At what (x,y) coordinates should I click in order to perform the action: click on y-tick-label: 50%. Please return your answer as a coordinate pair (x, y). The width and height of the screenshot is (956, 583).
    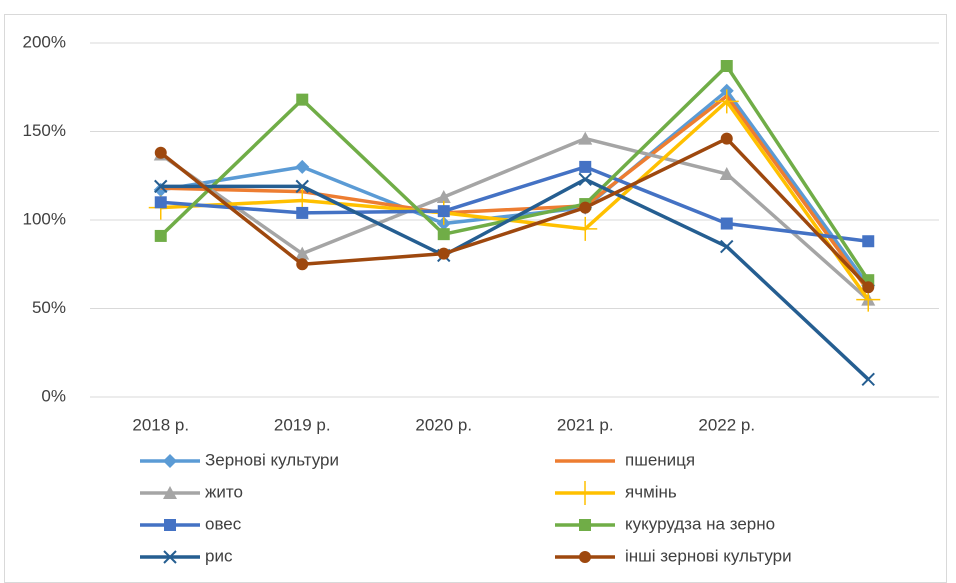
    Looking at the image, I should click on (49, 307).